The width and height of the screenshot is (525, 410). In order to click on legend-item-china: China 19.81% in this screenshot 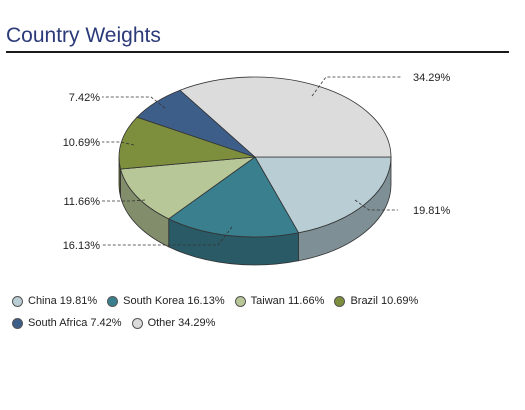, I will do `click(54, 301)`.